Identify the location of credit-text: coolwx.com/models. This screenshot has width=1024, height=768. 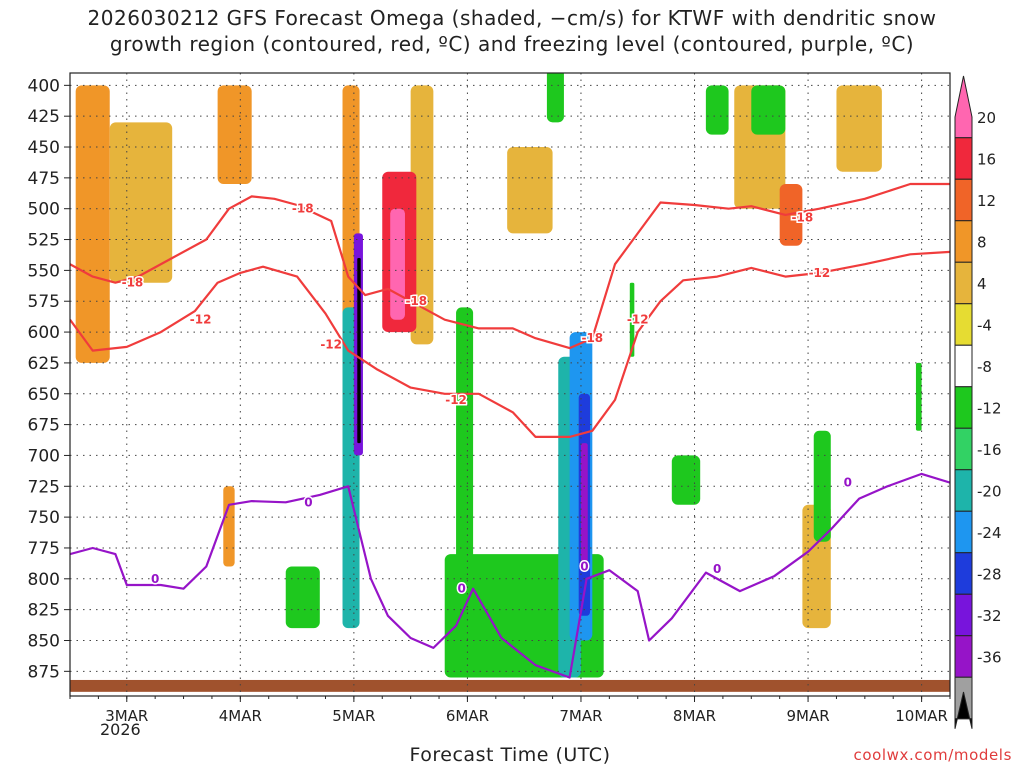
(932, 755).